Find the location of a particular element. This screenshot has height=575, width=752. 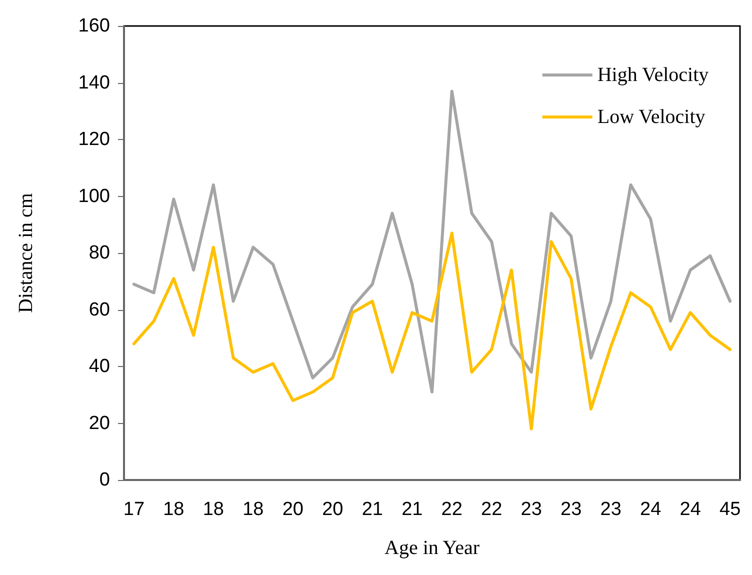

y-axis-title: Distance in cm is located at coordinates (26, 252).